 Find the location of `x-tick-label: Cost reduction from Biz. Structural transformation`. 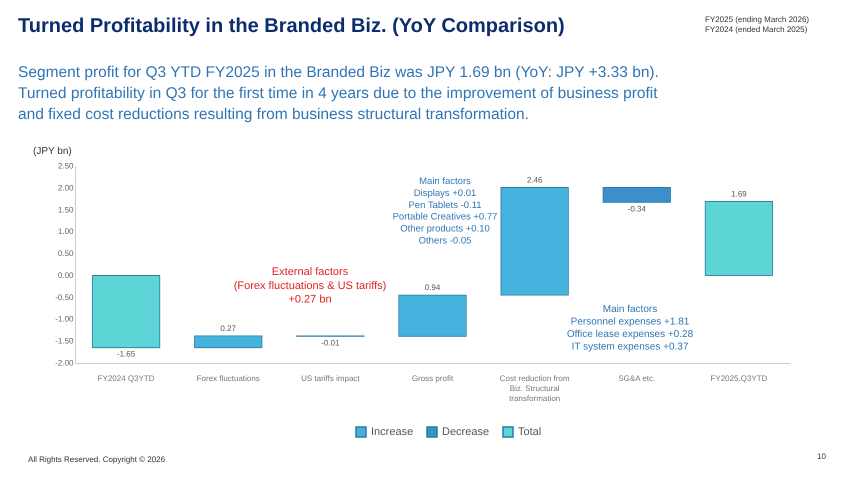

x-tick-label: Cost reduction from Biz. Structural transformation is located at coordinates (535, 388).